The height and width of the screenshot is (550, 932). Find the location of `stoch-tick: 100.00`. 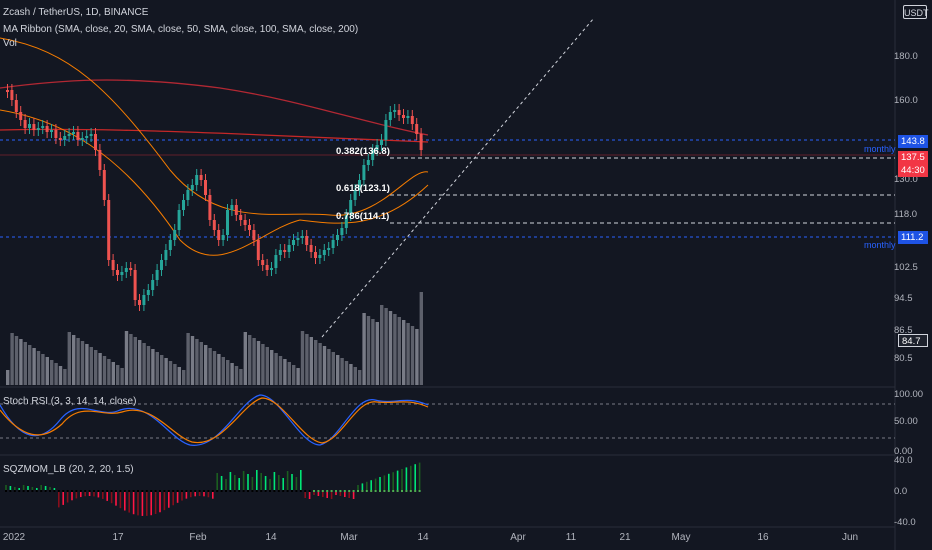

stoch-tick: 100.00 is located at coordinates (909, 394).